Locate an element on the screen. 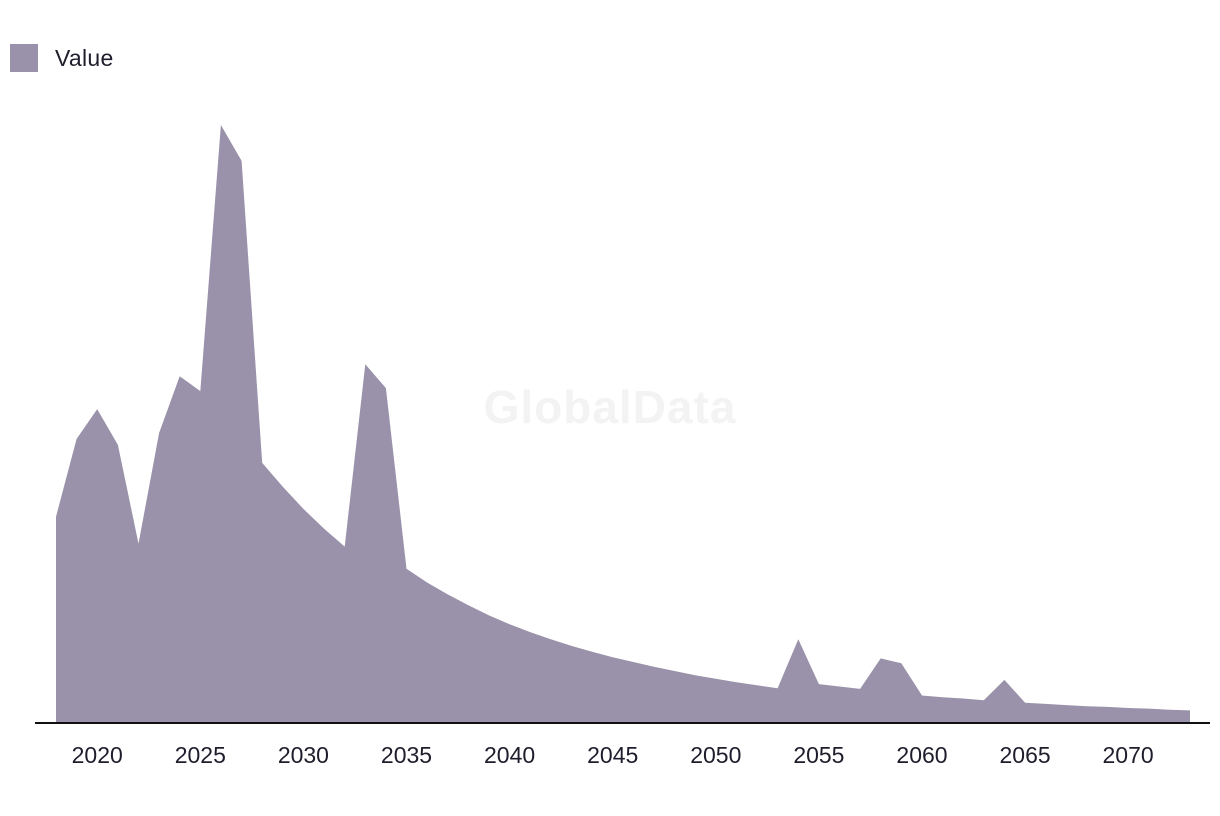  x-tick-label: 2025 is located at coordinates (200, 755).